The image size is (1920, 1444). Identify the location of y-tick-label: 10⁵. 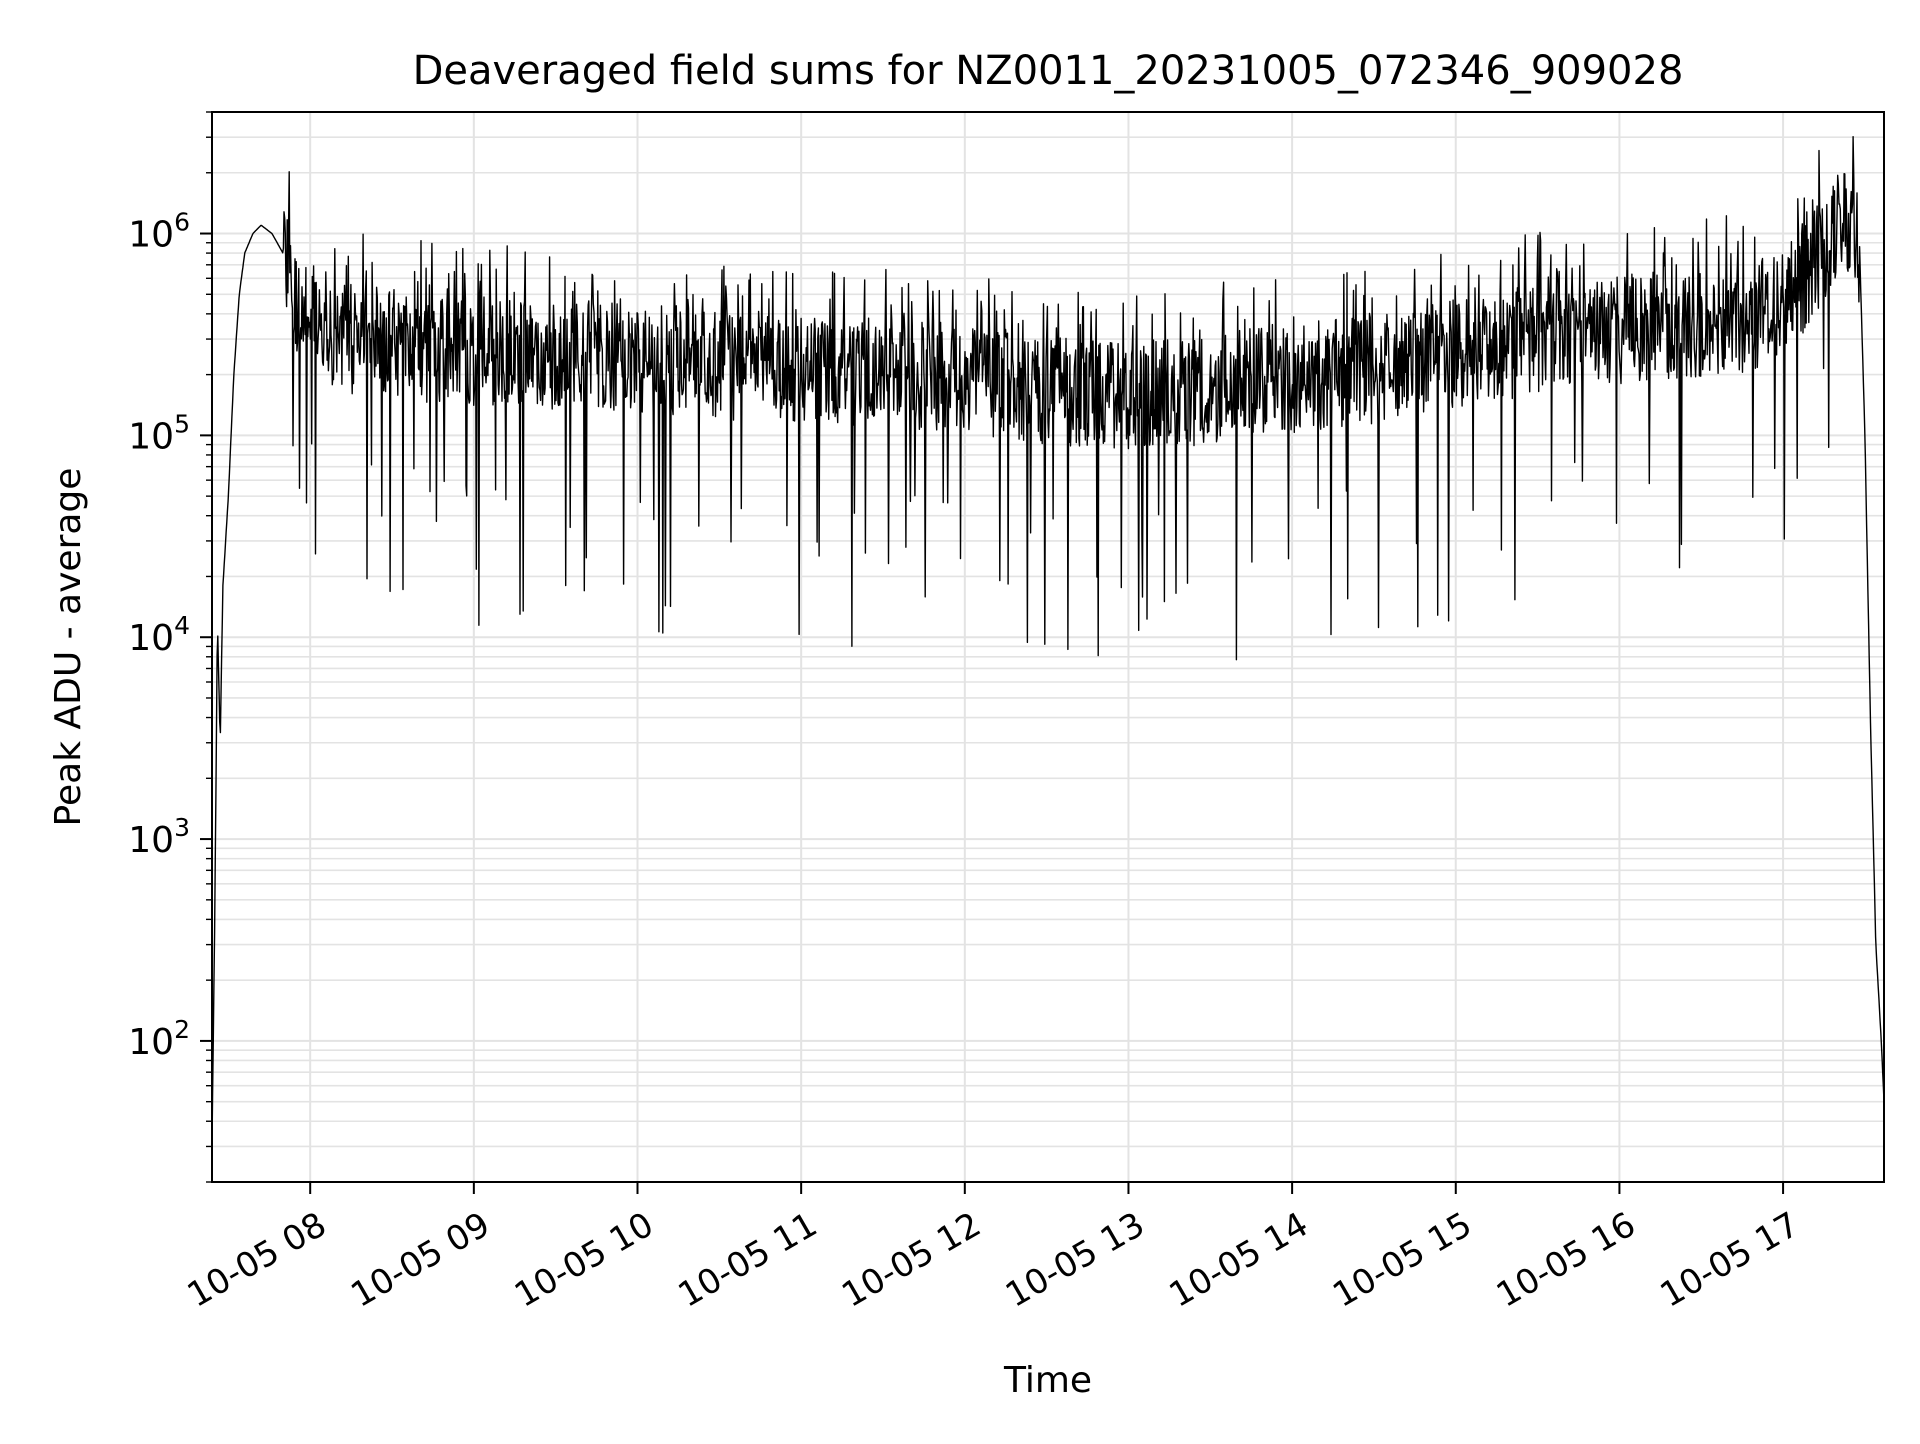
(159, 433).